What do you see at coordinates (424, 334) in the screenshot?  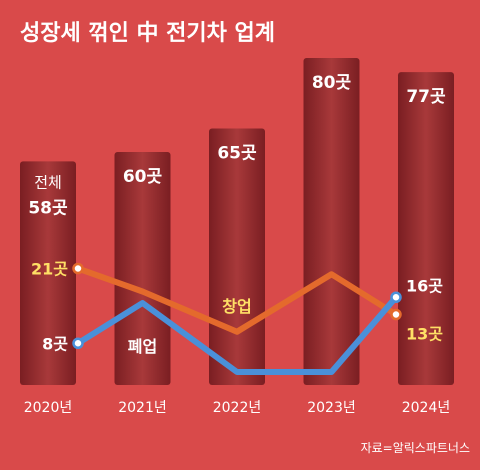 I see `startups-value-label: 13곳` at bounding box center [424, 334].